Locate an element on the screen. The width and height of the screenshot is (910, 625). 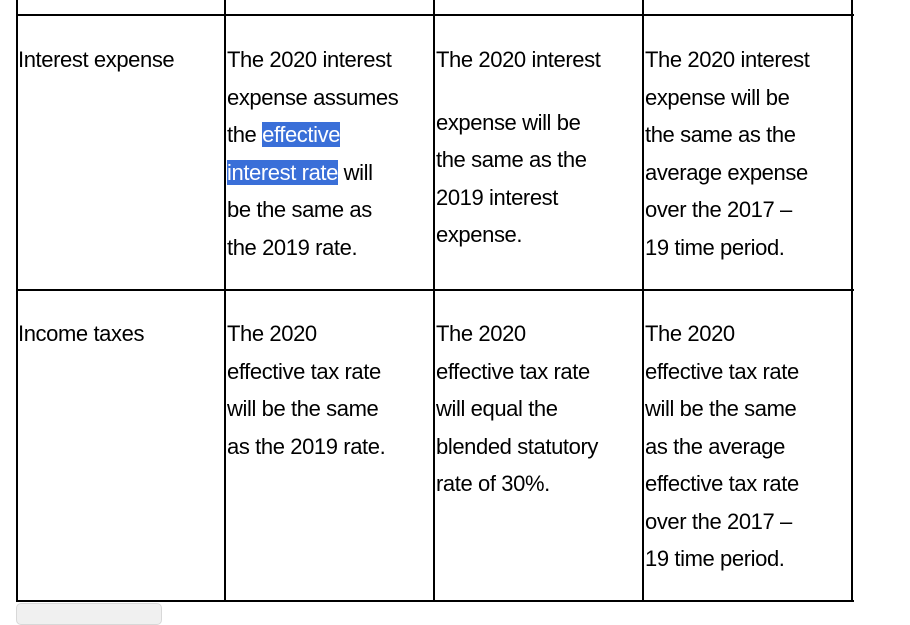
selected-text: interest rate is located at coordinates (282, 172).